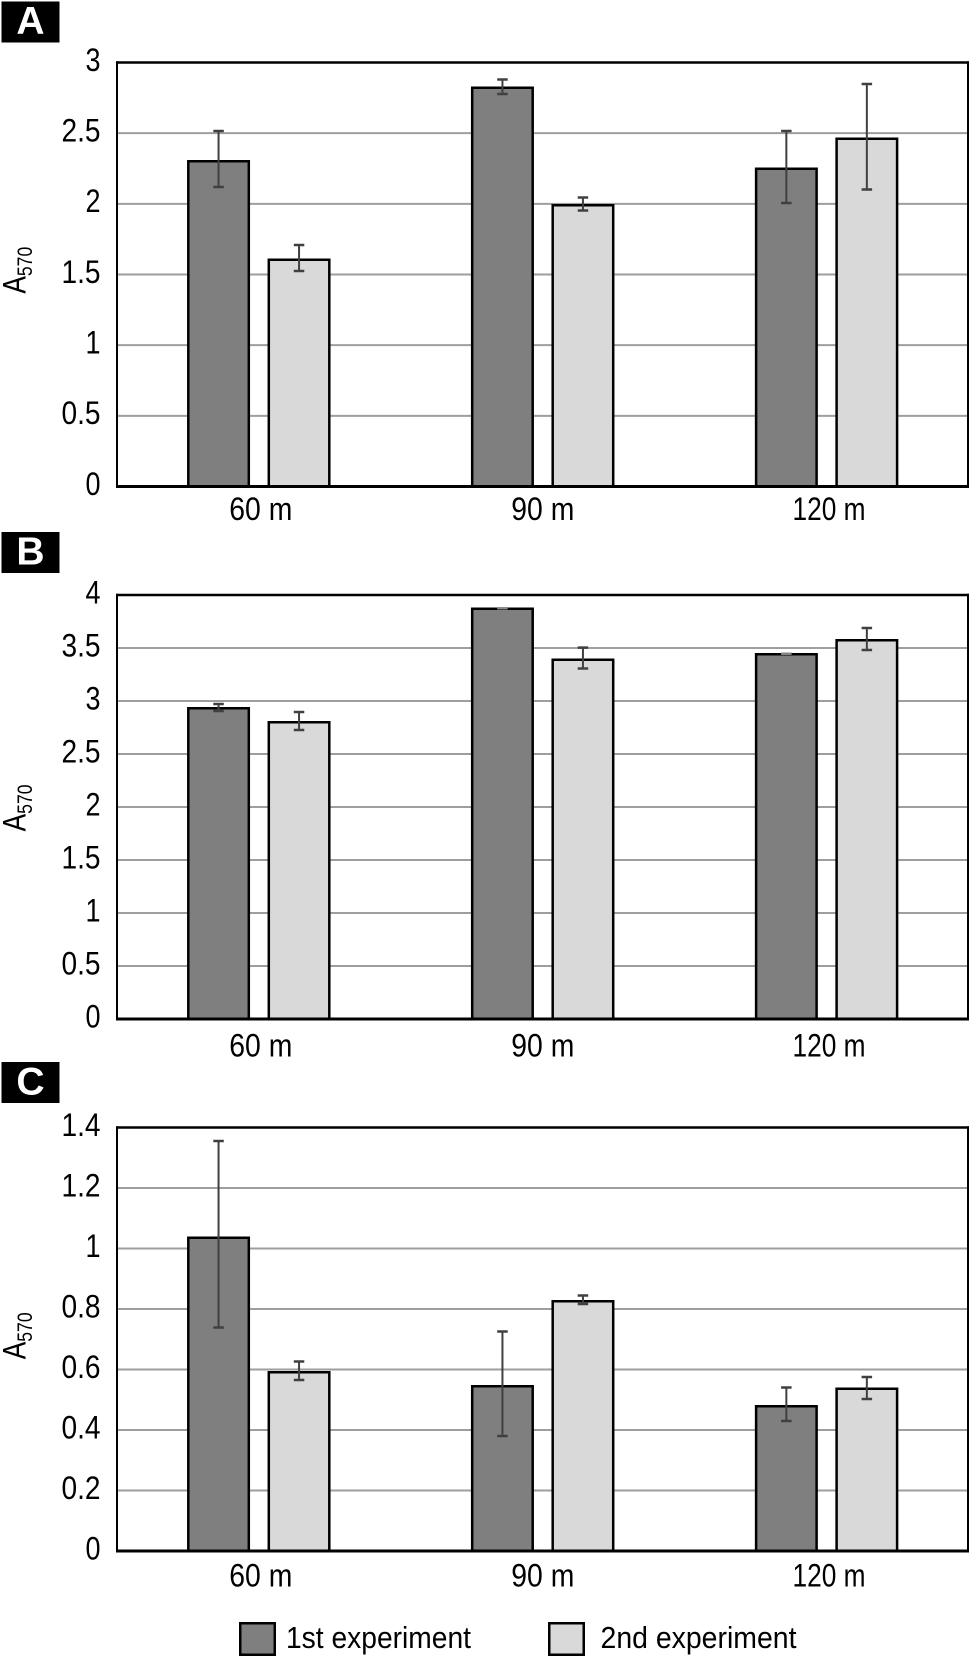 The image size is (970, 1663). Describe the element at coordinates (81, 1125) in the screenshot. I see `svg-text: 1.4` at that location.